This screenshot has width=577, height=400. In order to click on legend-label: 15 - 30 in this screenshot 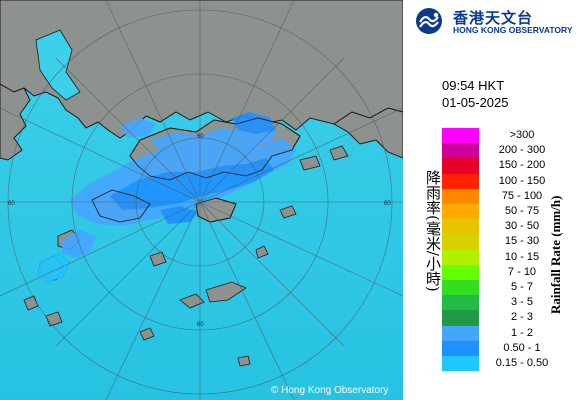, I will do `click(522, 241)`.